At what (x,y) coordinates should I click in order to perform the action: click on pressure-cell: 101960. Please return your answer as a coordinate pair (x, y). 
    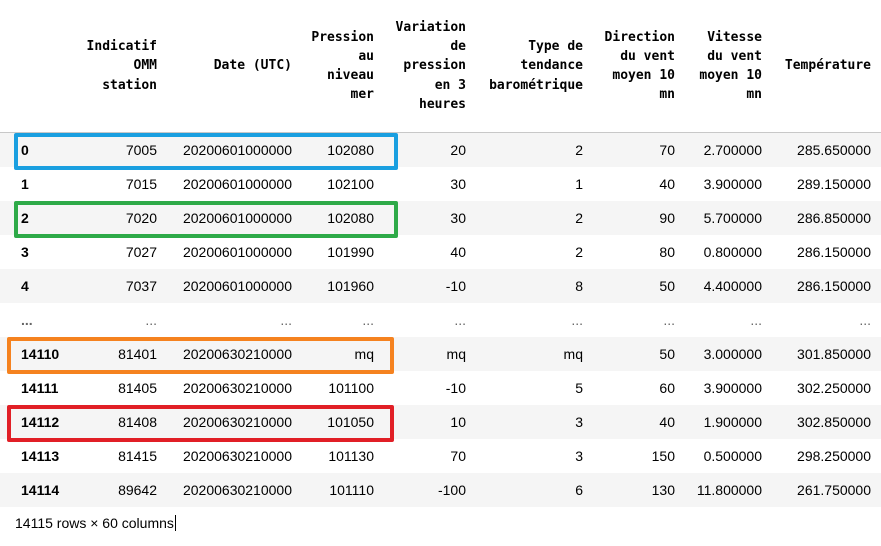
    Looking at the image, I should click on (350, 286).